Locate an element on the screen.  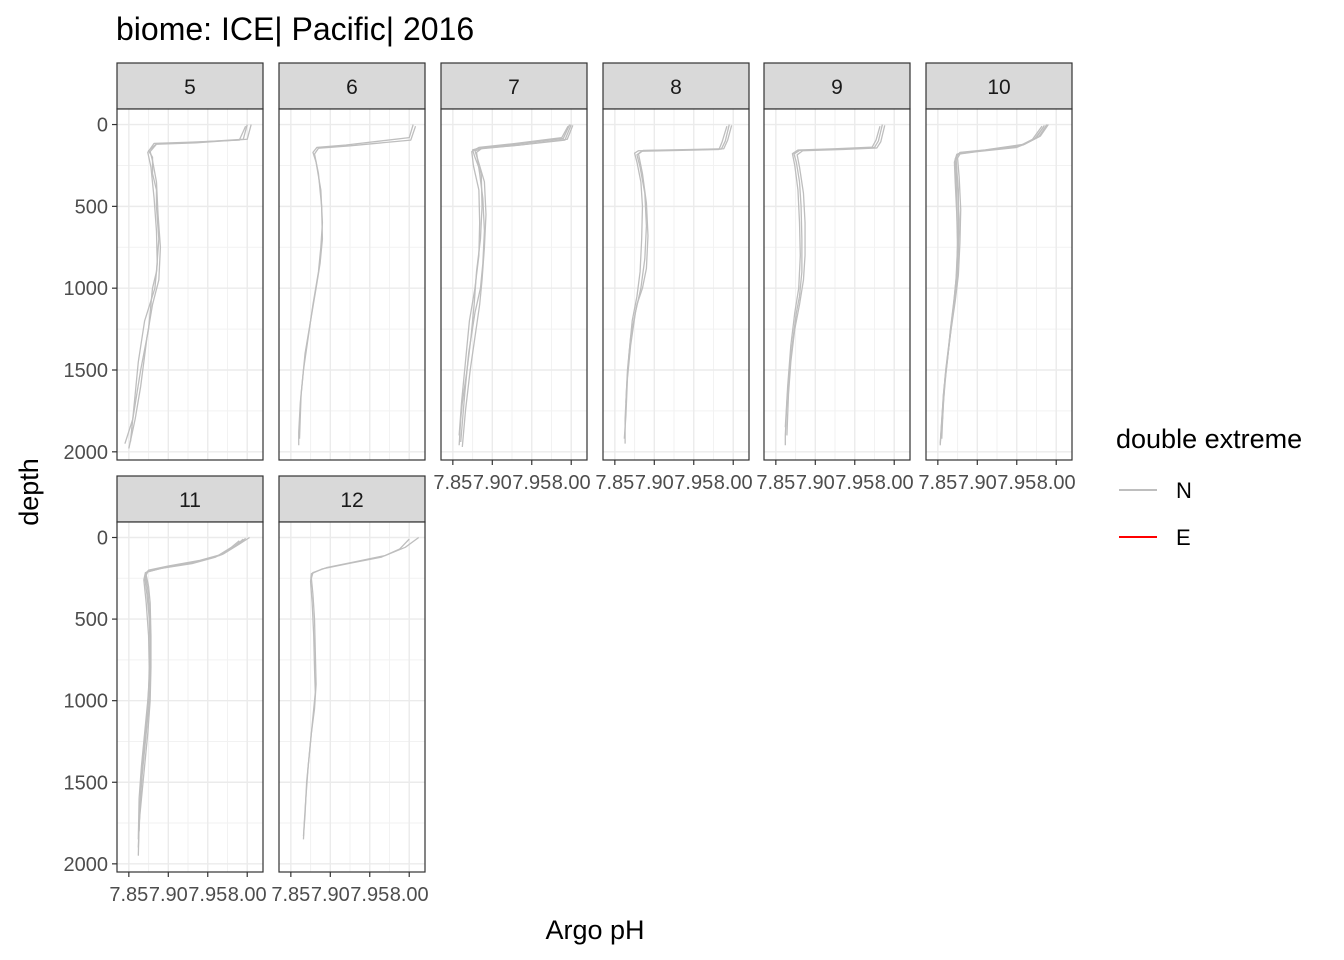
facet-panel-7: 7 7.85 7.90 7.95 8.00 is located at coordinates (512, 278).